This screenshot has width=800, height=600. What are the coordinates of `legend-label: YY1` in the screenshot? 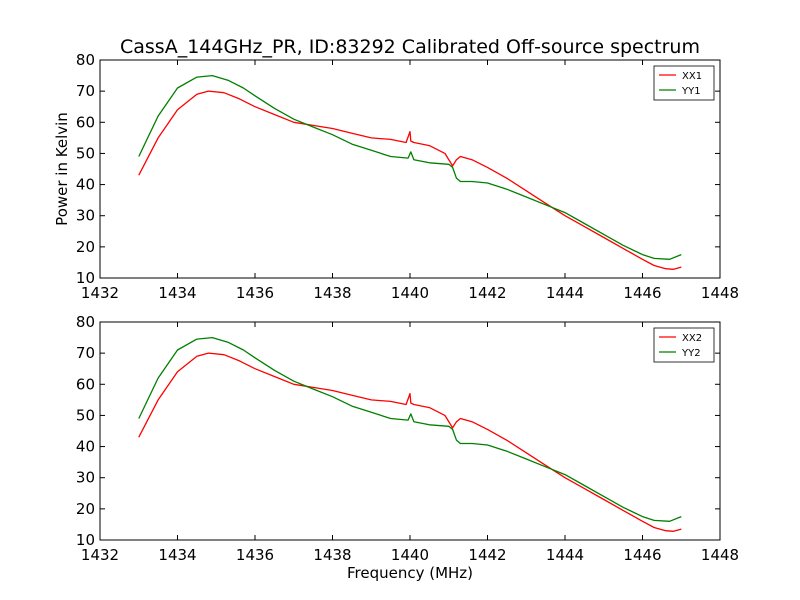 It's located at (691, 91).